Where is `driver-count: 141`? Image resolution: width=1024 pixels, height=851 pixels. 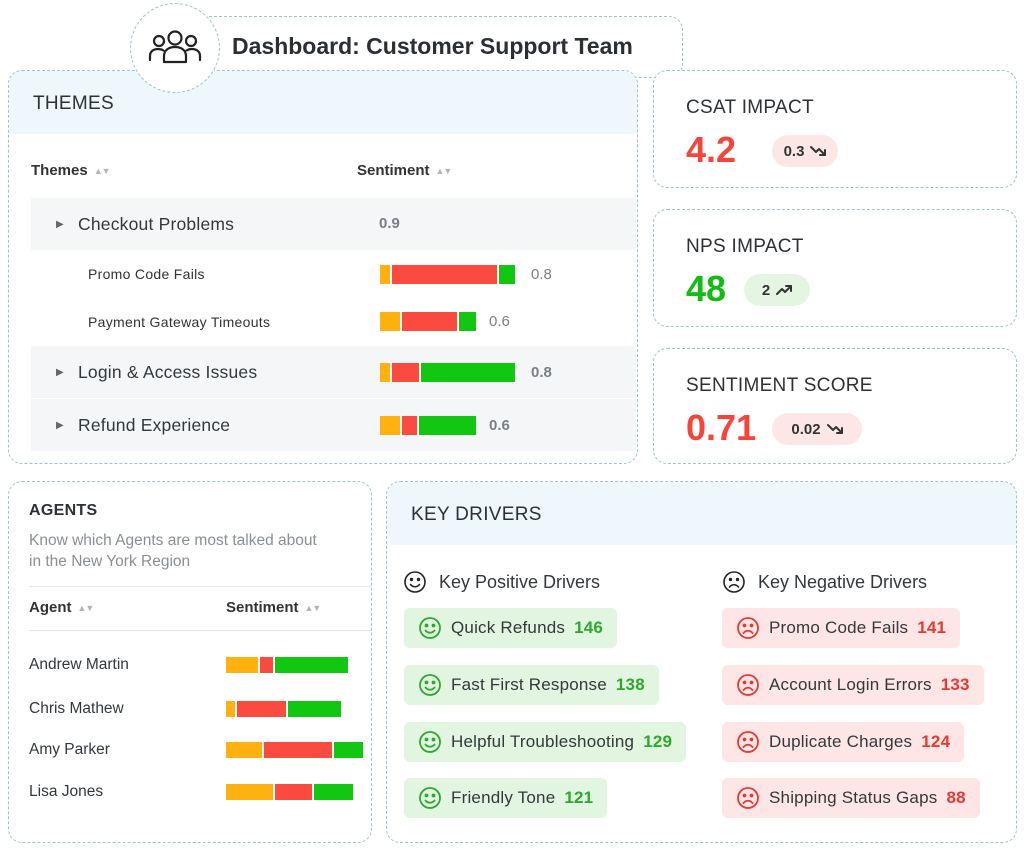
driver-count: 141 is located at coordinates (932, 627).